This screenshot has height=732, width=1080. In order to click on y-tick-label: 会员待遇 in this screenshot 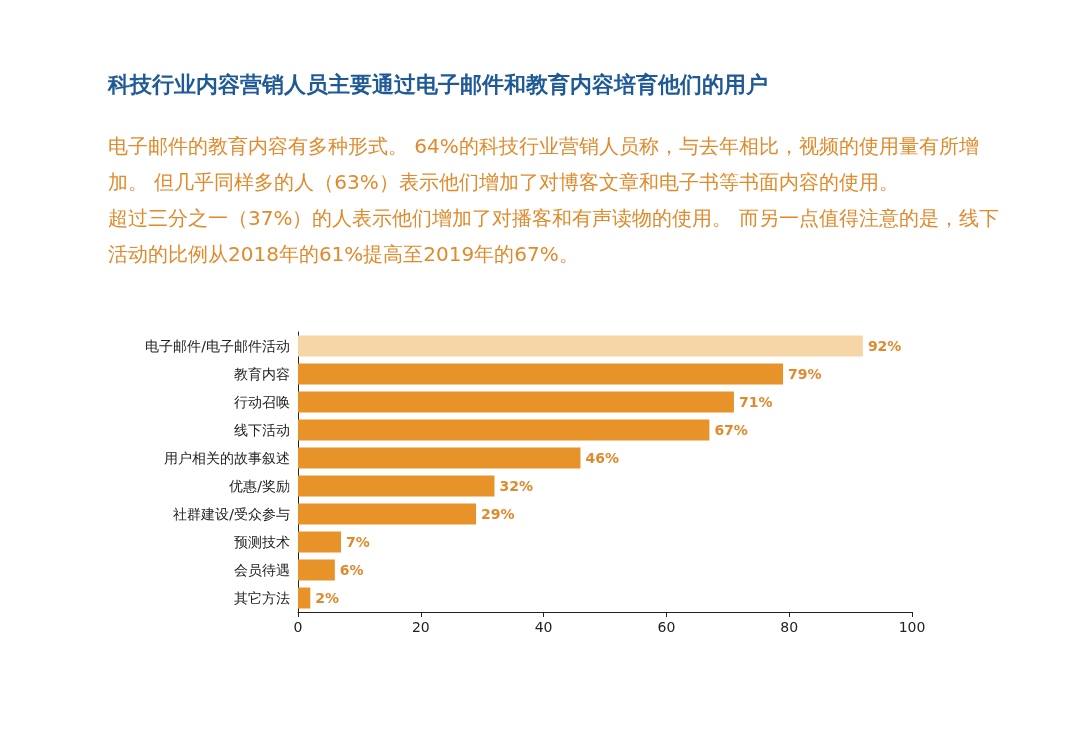, I will do `click(262, 570)`.